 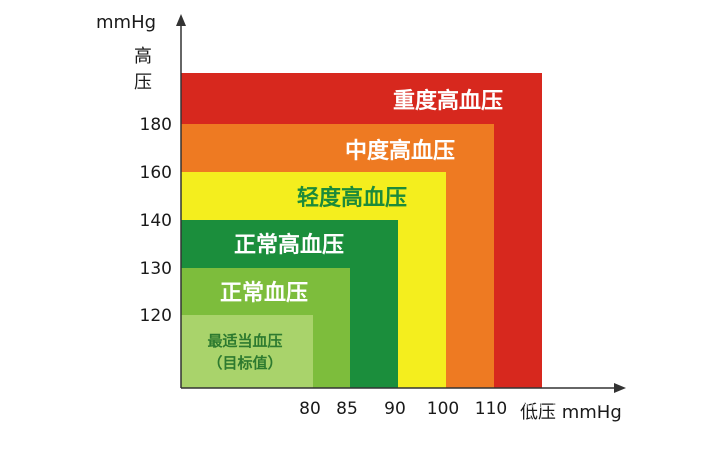 I want to click on x-tick-0: 80, so click(x=310, y=409).